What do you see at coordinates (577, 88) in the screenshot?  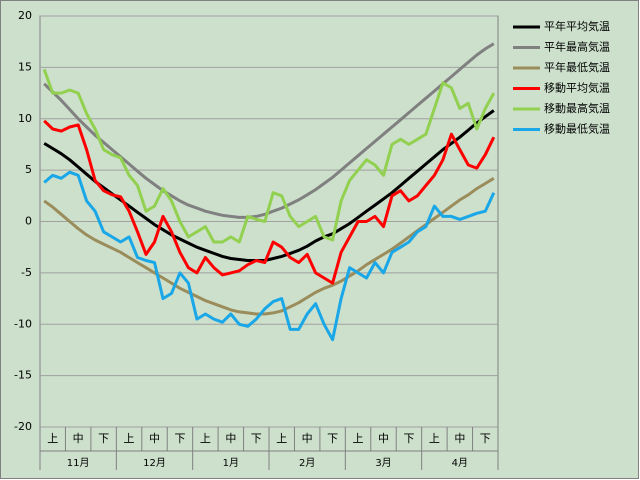 I see `legend-label: 移動平均気温` at bounding box center [577, 88].